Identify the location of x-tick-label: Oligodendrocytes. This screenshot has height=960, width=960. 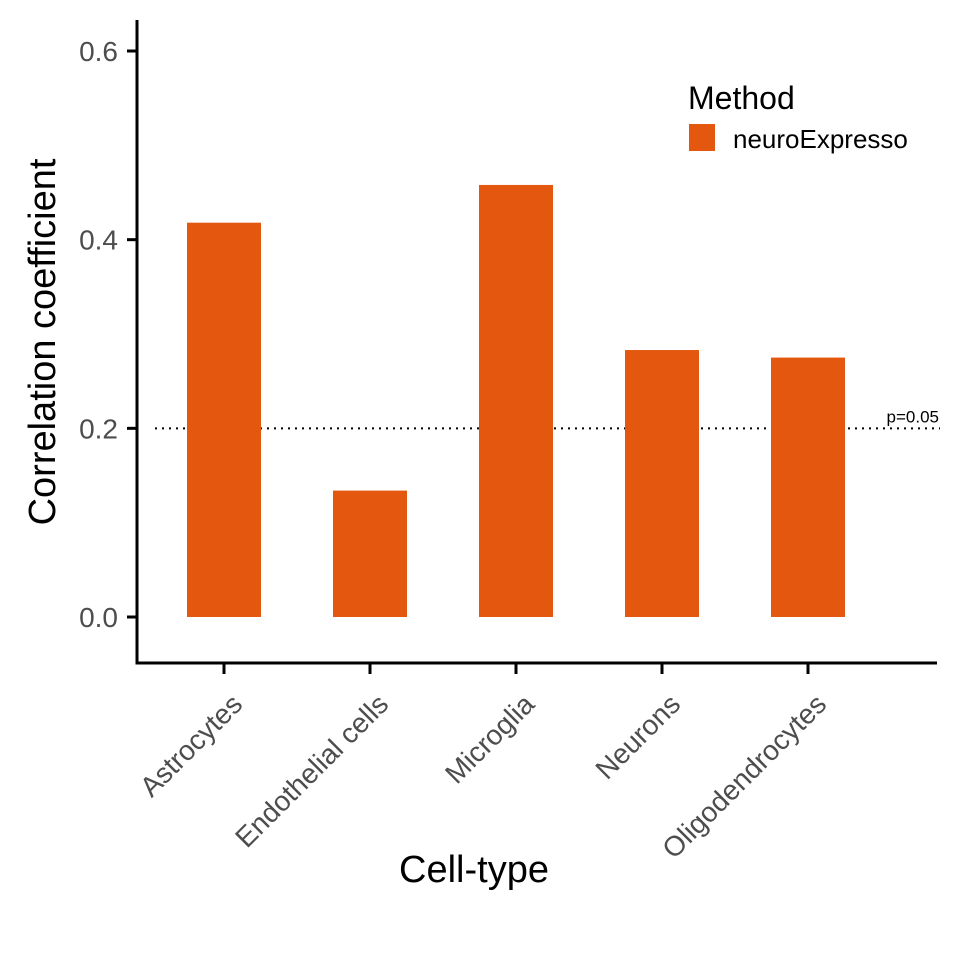
(744, 776).